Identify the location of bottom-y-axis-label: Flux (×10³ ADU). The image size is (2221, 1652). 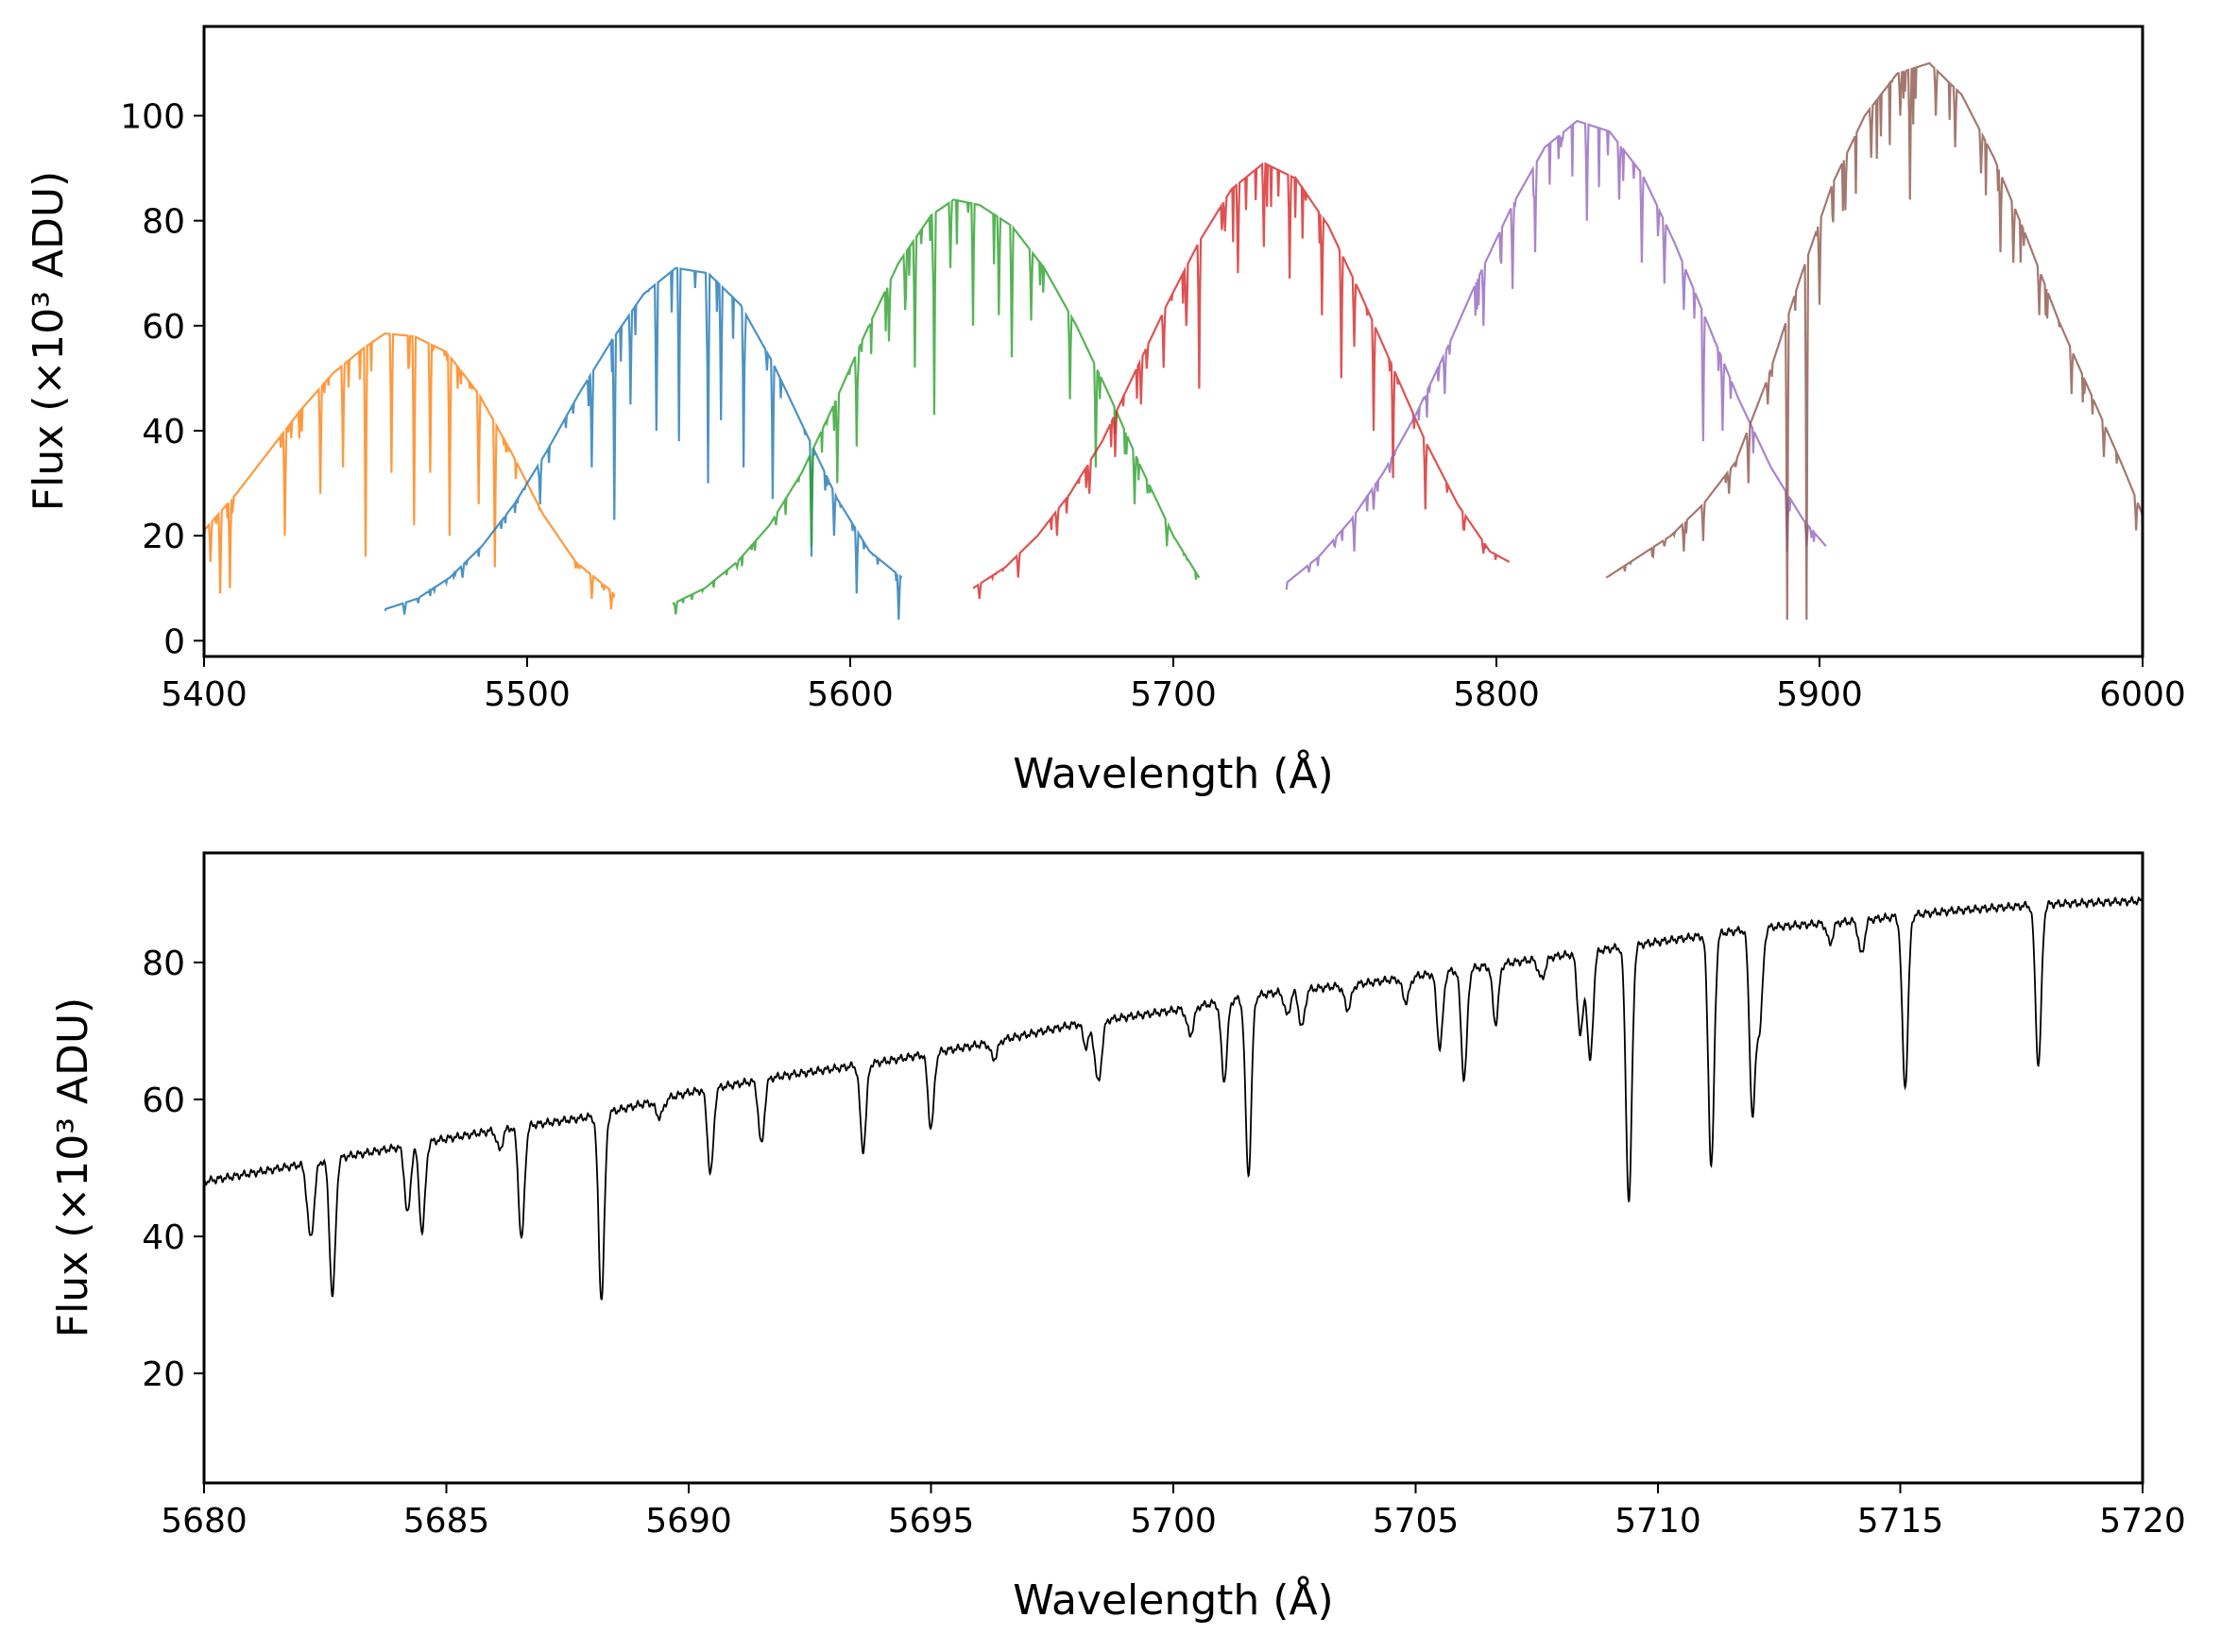
(73, 1167).